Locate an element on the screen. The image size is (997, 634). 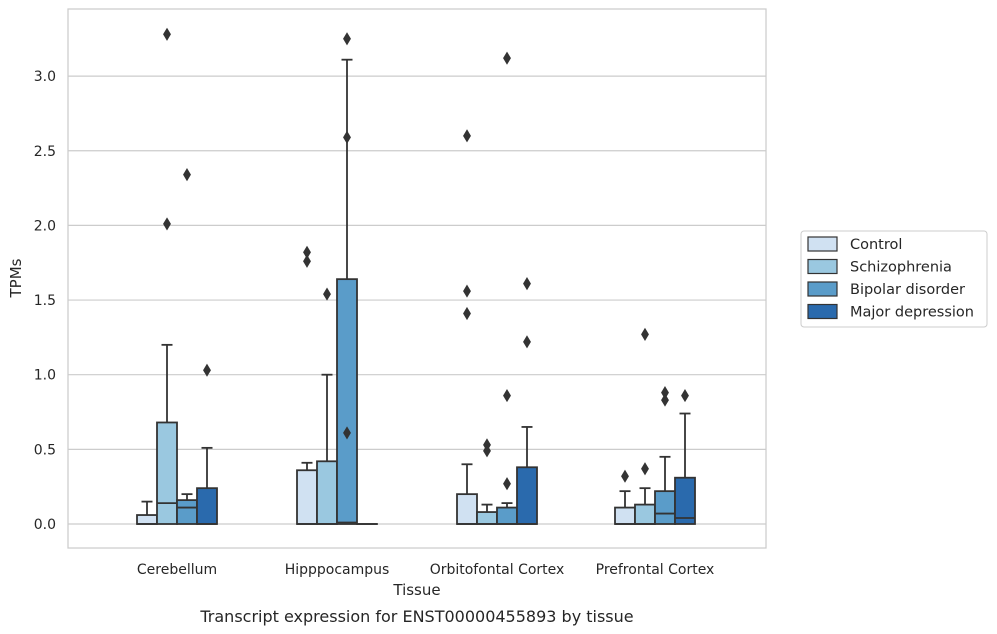
x-tick-label: Hipppocampus is located at coordinates (337, 570).